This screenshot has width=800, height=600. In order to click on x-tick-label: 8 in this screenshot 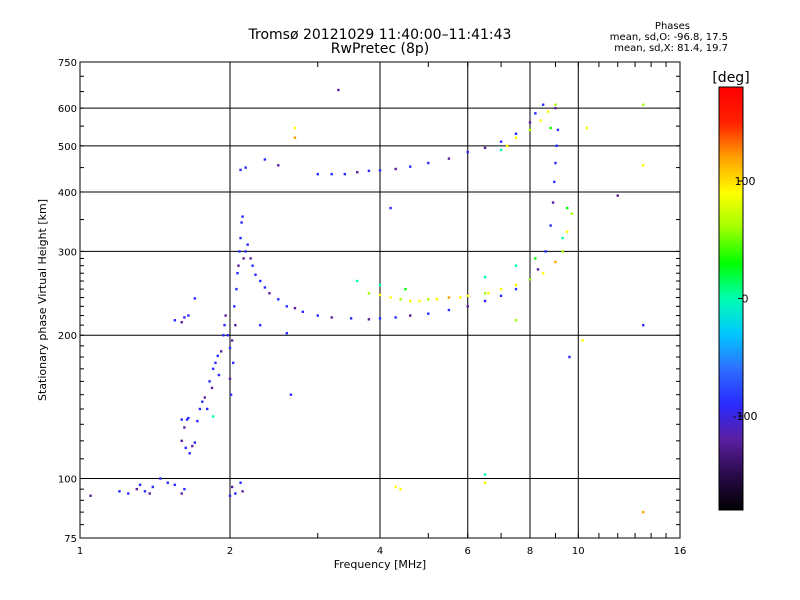, I will do `click(530, 551)`.